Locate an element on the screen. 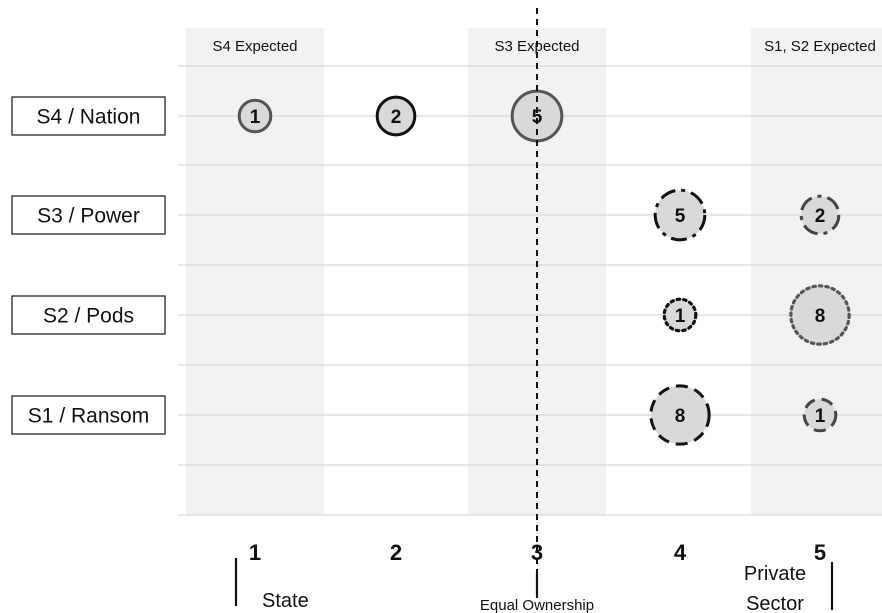 This screenshot has height=613, width=882. x-tick-label: 4 is located at coordinates (680, 552).